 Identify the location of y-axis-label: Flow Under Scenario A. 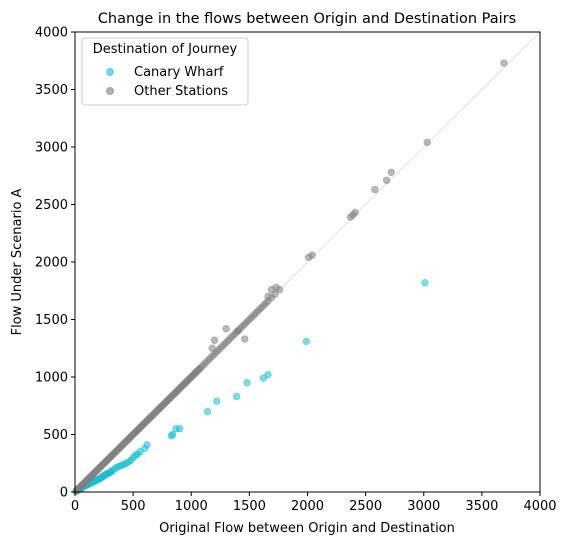
(17, 261).